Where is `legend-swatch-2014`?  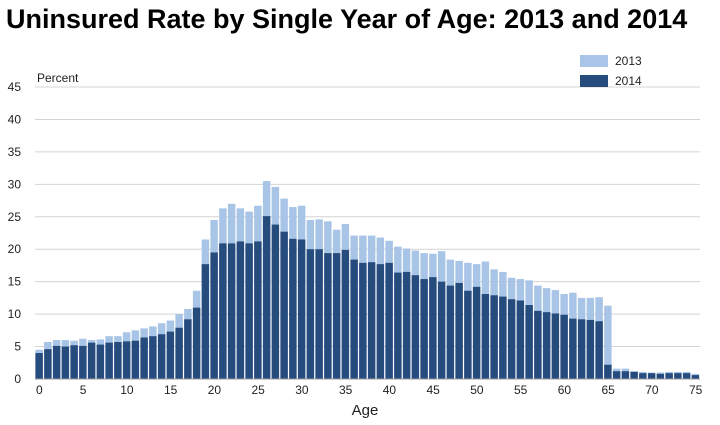 legend-swatch-2014 is located at coordinates (594, 81).